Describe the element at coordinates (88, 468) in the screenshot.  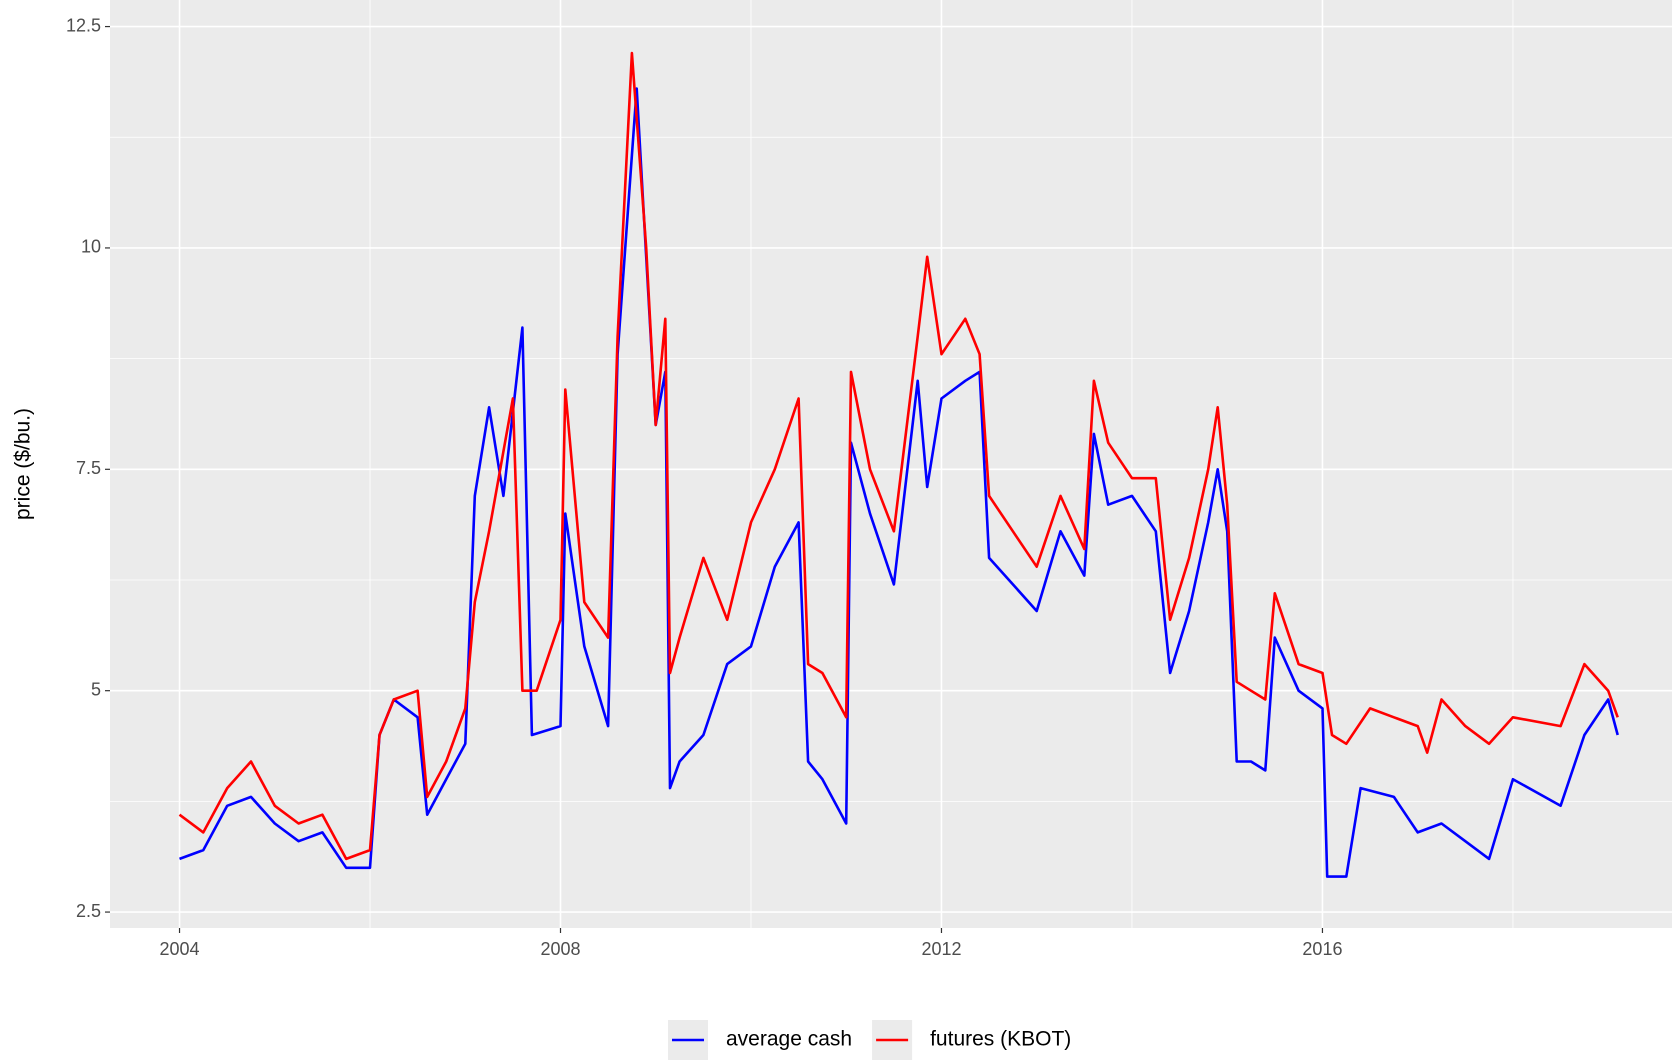
I see `y-tick-label: 7.5` at that location.